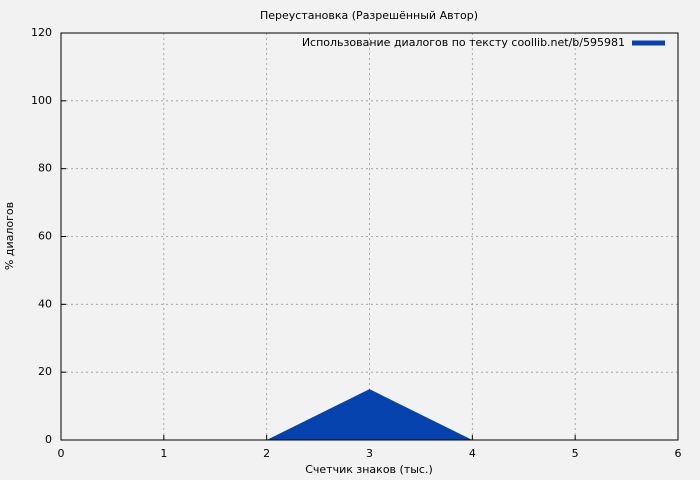 This screenshot has height=480, width=700. I want to click on x-tick-label: 6, so click(678, 453).